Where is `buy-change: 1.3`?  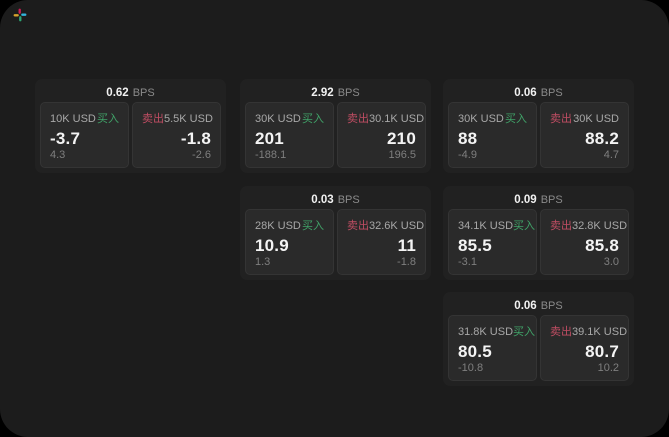 buy-change: 1.3 is located at coordinates (263, 262).